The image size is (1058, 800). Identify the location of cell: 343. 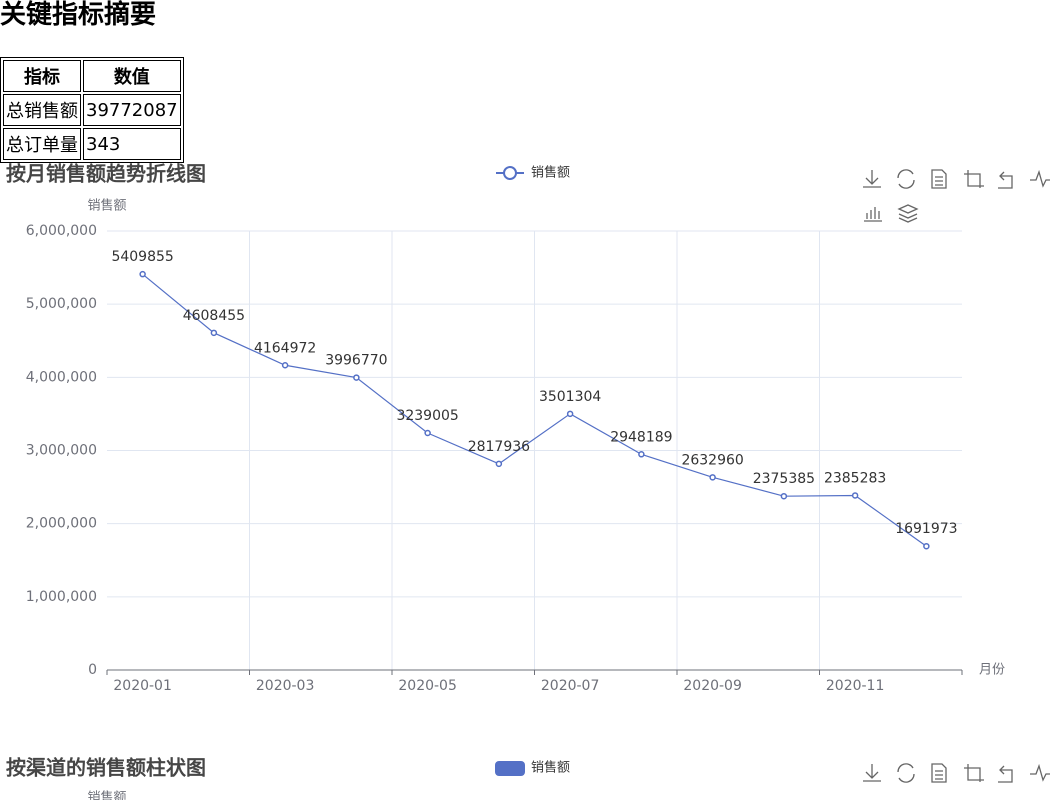
(132, 144).